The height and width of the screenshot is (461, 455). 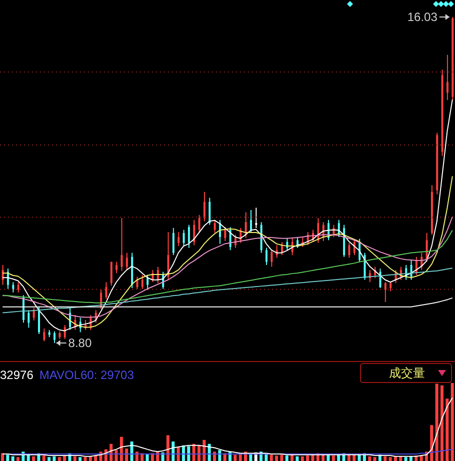 I want to click on chart-title: 成交量, so click(x=407, y=373).